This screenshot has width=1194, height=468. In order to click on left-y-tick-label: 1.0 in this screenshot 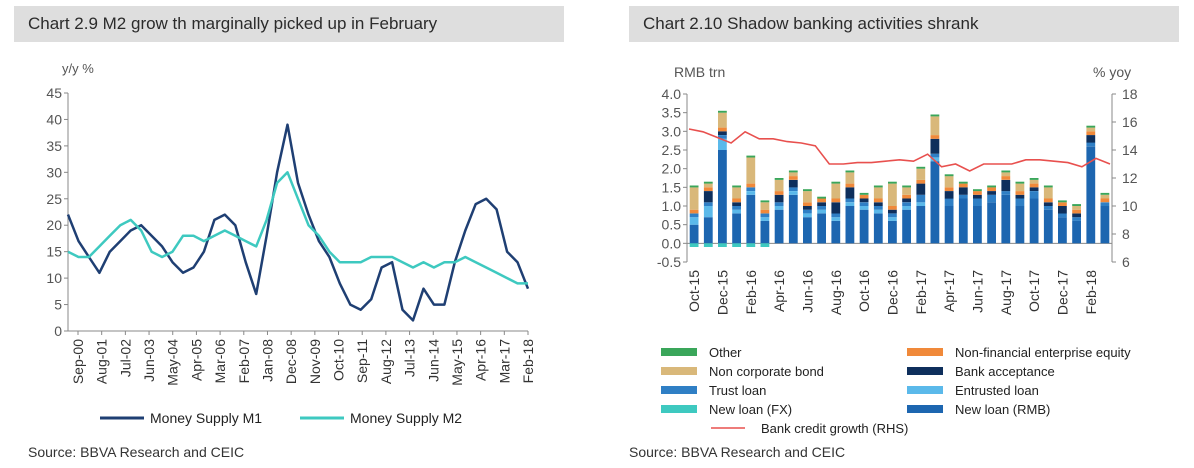, I will do `click(672, 206)`.